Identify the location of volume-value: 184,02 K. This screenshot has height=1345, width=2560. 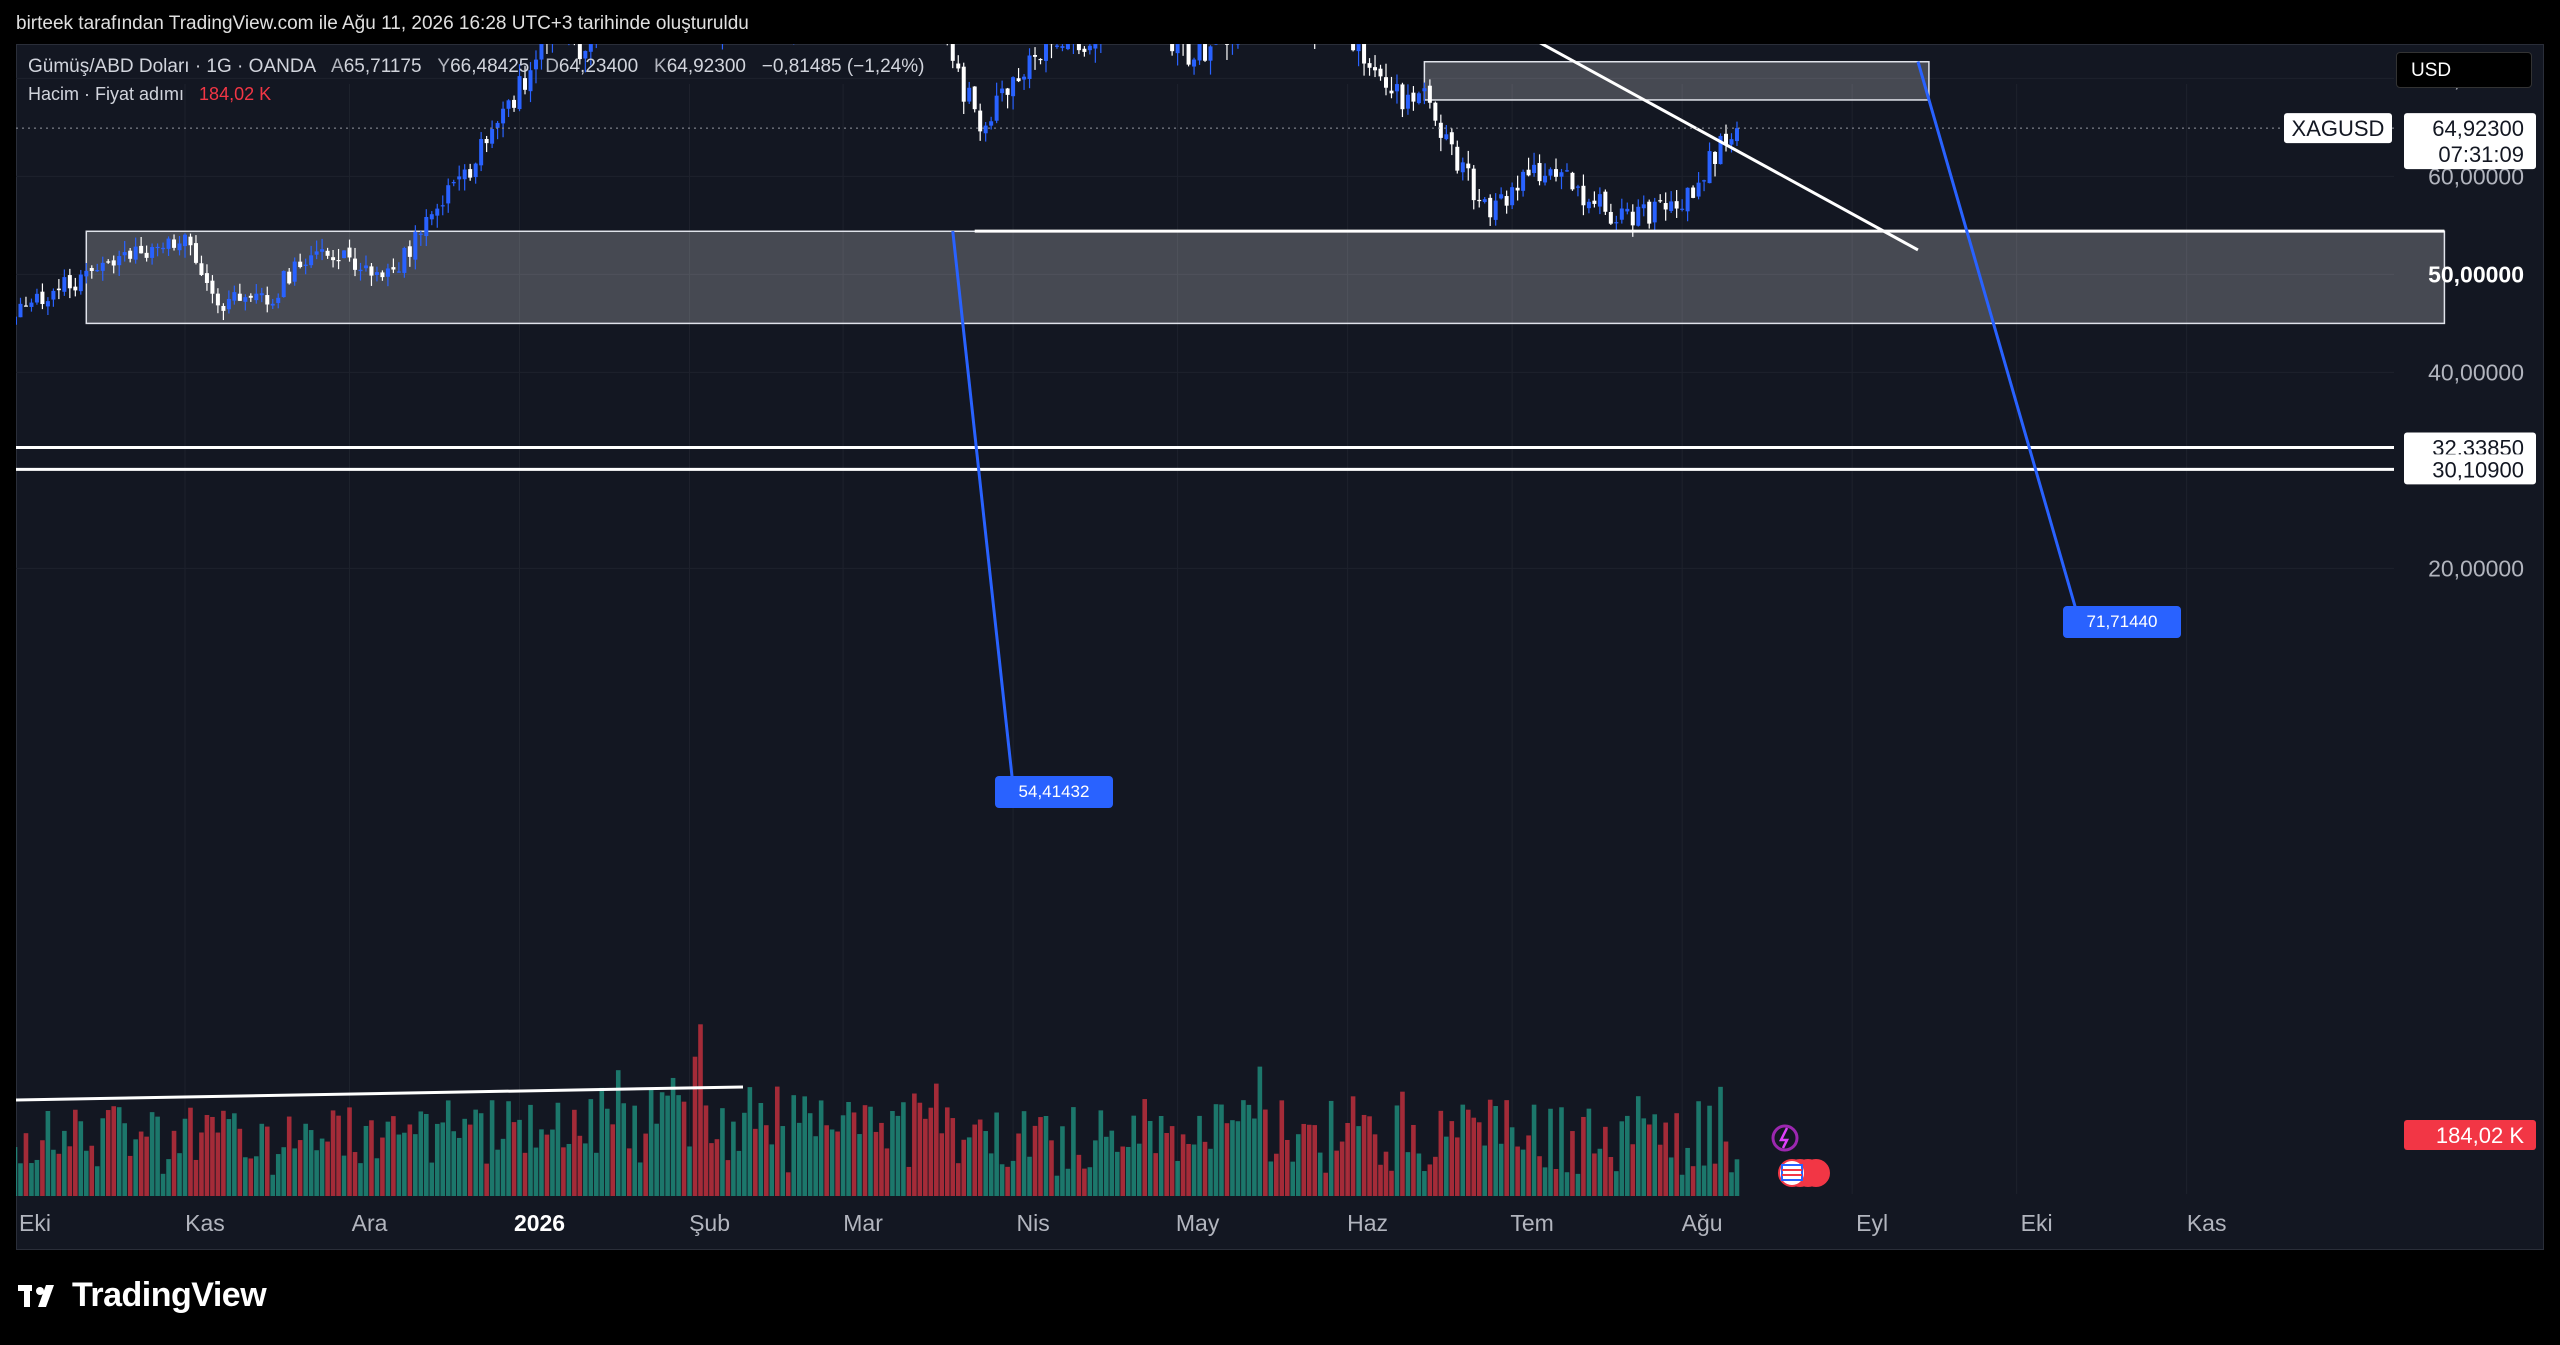
(235, 94).